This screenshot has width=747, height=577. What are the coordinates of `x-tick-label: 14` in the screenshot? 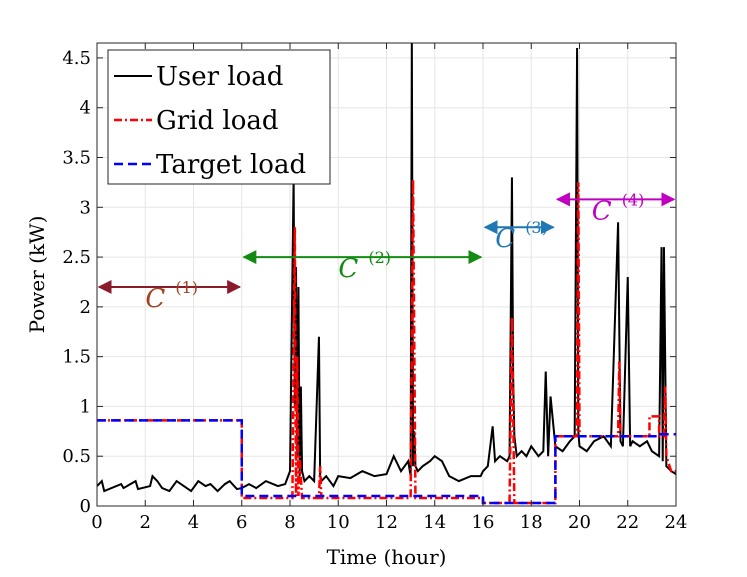 It's located at (434, 522).